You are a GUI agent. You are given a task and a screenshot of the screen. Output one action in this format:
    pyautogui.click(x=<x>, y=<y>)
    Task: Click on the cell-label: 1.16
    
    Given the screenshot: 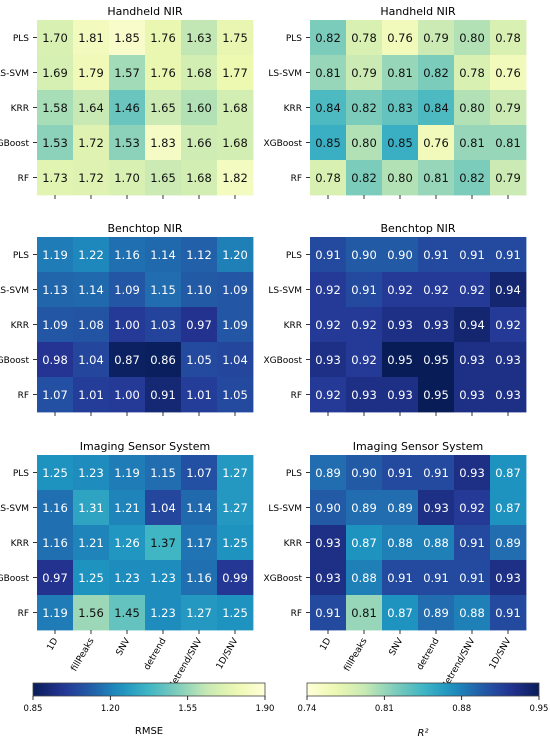 What is the action you would take?
    pyautogui.click(x=55, y=508)
    